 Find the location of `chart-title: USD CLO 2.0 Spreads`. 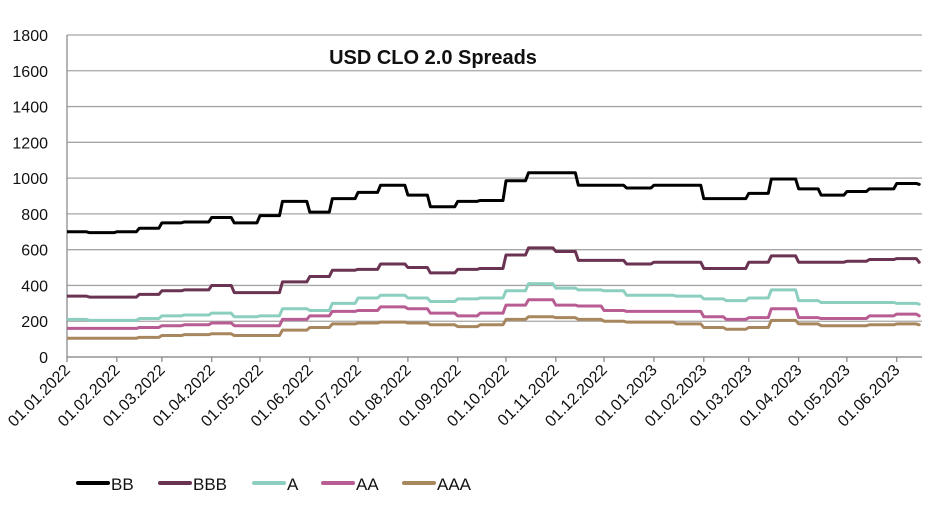

chart-title: USD CLO 2.0 Spreads is located at coordinates (433, 58).